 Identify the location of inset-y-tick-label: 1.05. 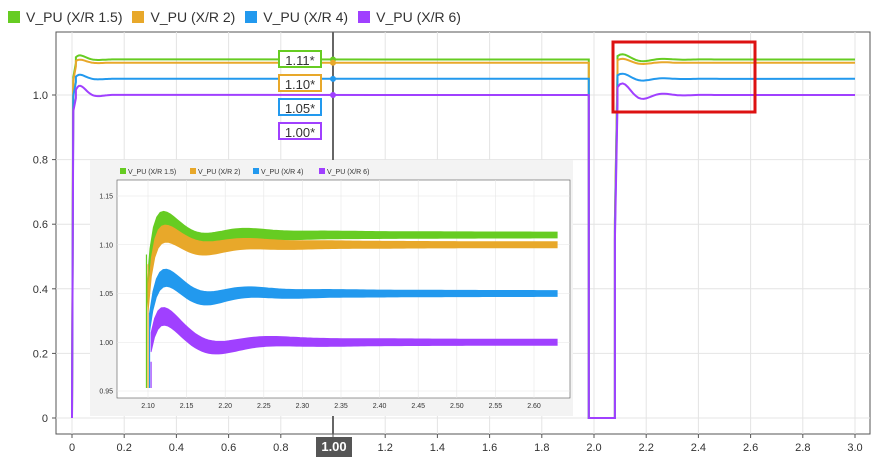
(106, 294).